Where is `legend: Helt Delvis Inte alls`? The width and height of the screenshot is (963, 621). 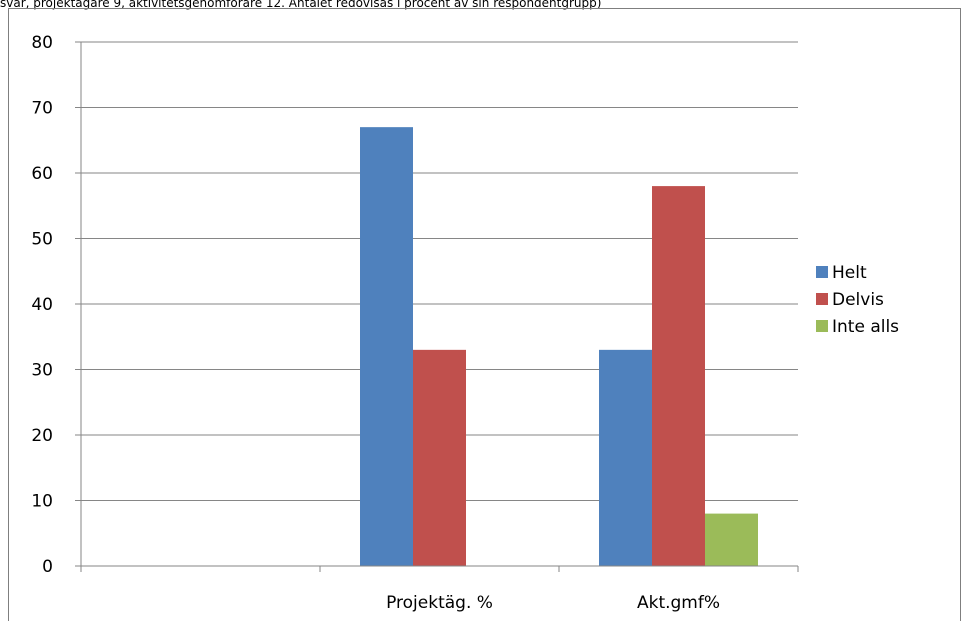
legend: Helt Delvis Inte alls is located at coordinates (857, 300).